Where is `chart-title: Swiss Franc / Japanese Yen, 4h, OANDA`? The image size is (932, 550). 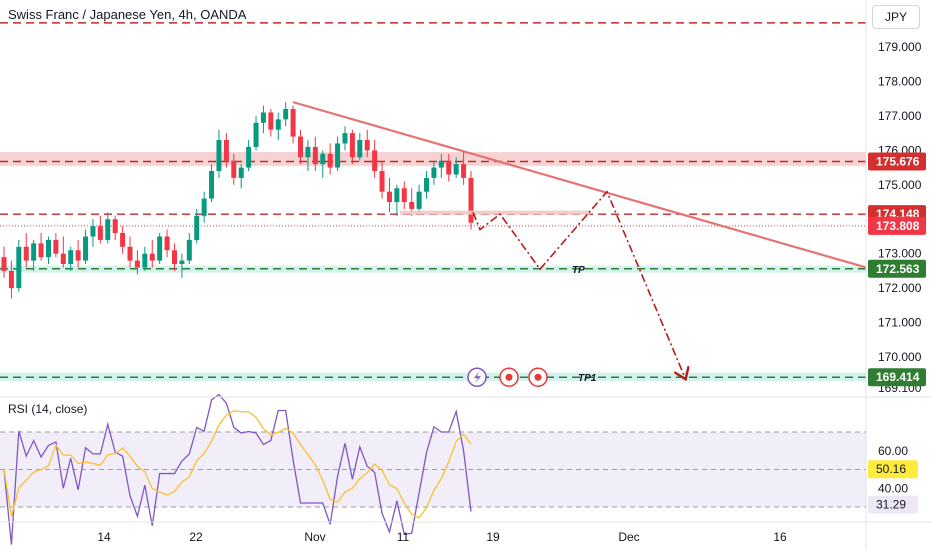 chart-title: Swiss Franc / Japanese Yen, 4h, OANDA is located at coordinates (127, 14).